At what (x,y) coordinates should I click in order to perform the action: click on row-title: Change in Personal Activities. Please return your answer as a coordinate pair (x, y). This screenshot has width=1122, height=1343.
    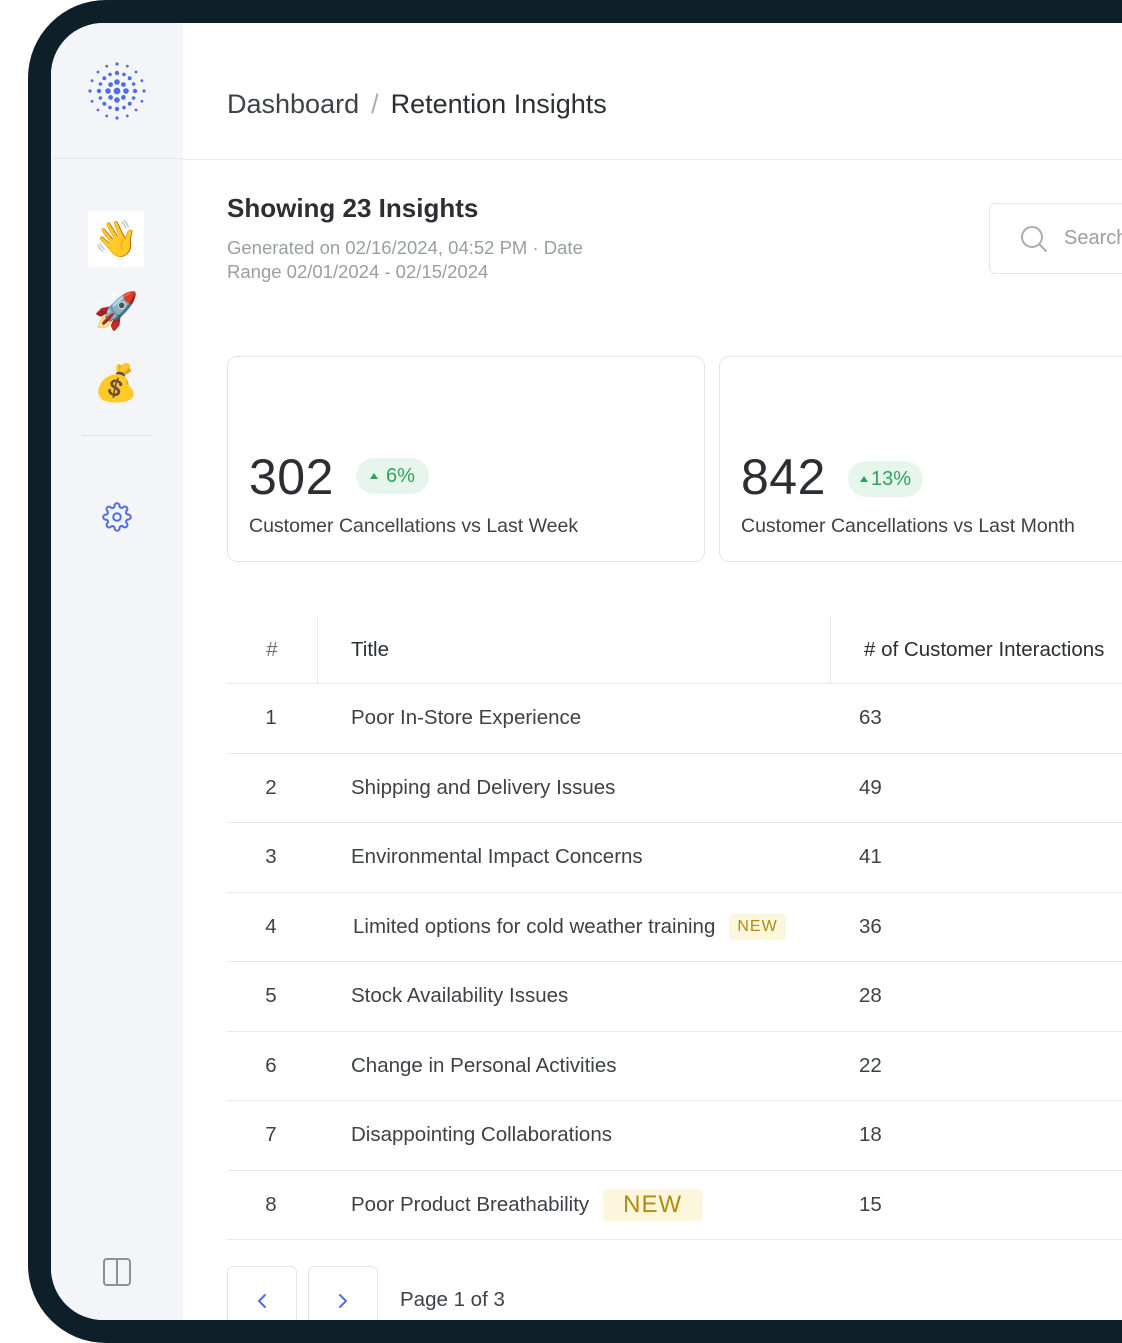
    Looking at the image, I should click on (484, 1066).